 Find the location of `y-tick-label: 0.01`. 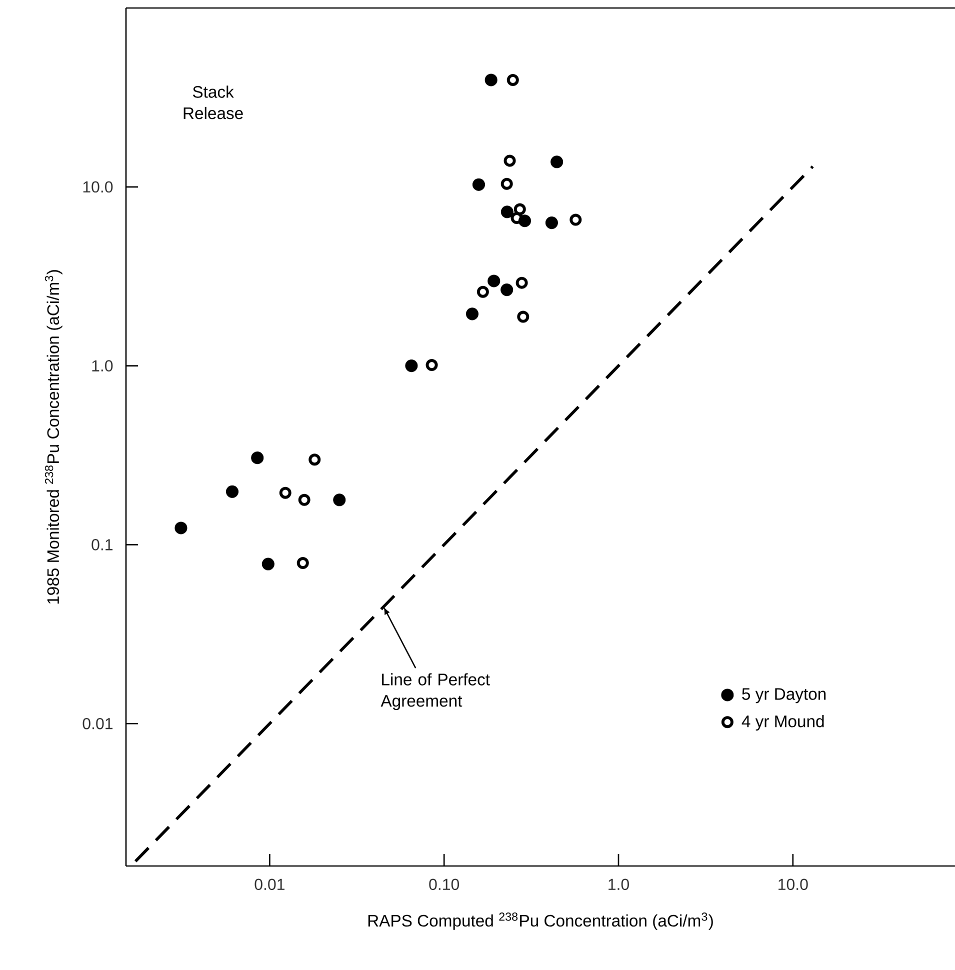

y-tick-label: 0.01 is located at coordinates (97, 724).